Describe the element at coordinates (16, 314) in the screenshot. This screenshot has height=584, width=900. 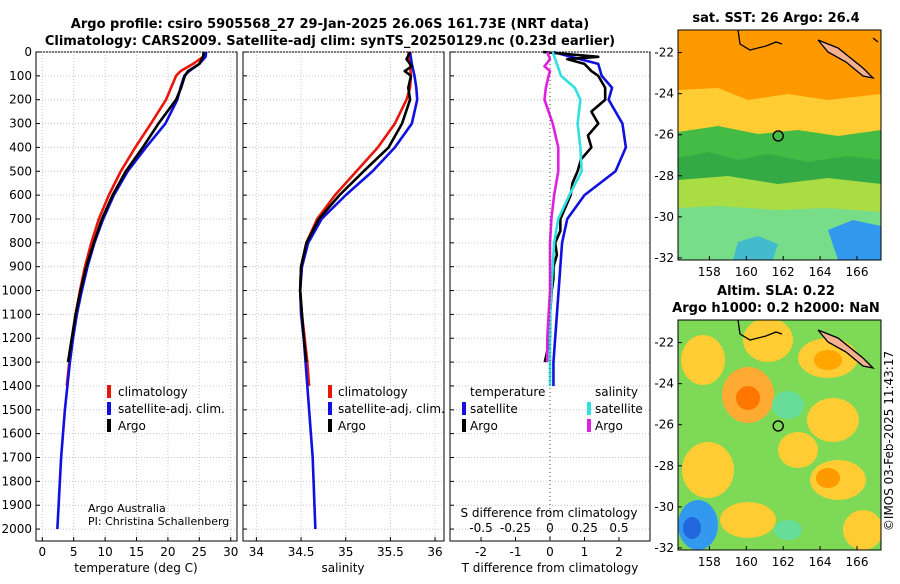
I see `y-tick-label: 1100` at that location.